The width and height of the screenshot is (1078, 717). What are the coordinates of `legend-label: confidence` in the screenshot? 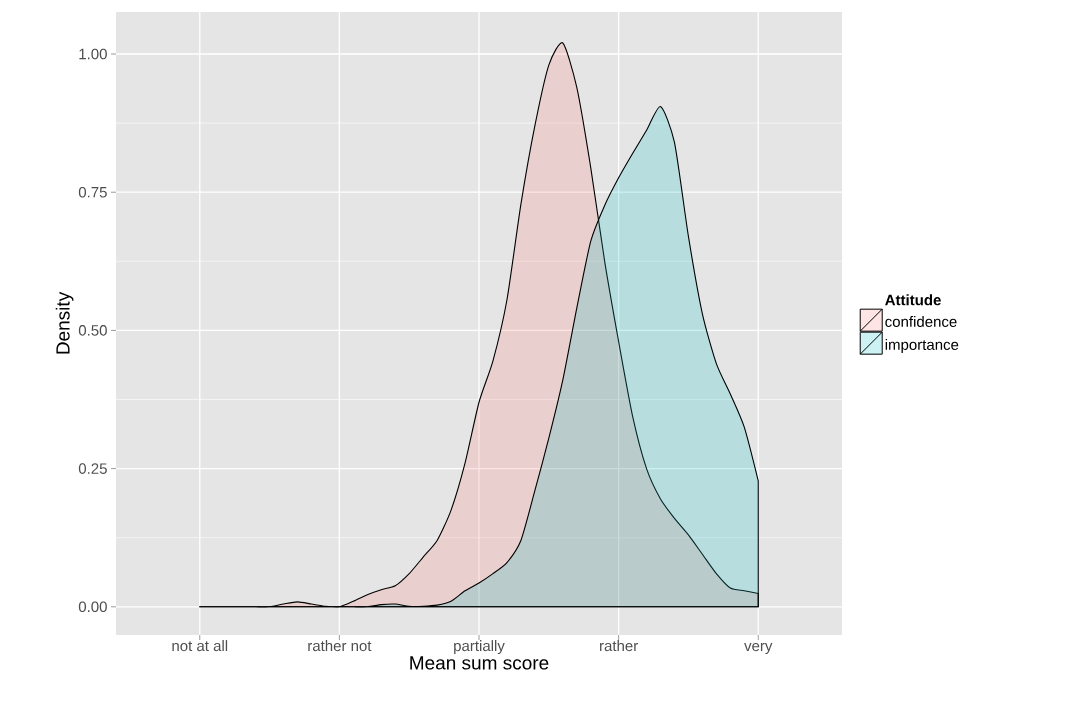 It's located at (921, 321).